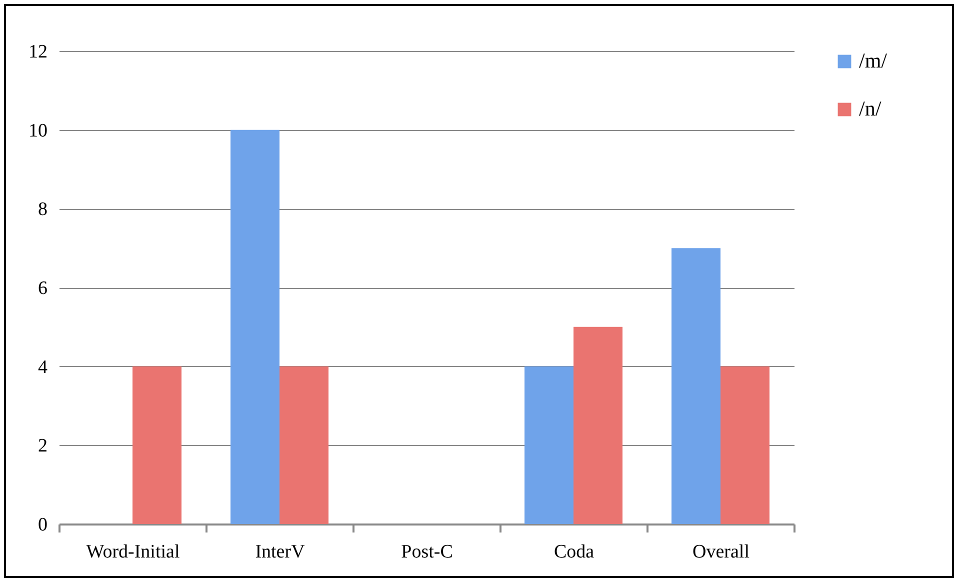 Image resolution: width=962 pixels, height=585 pixels. I want to click on y-tick-label: 8, so click(43, 209).